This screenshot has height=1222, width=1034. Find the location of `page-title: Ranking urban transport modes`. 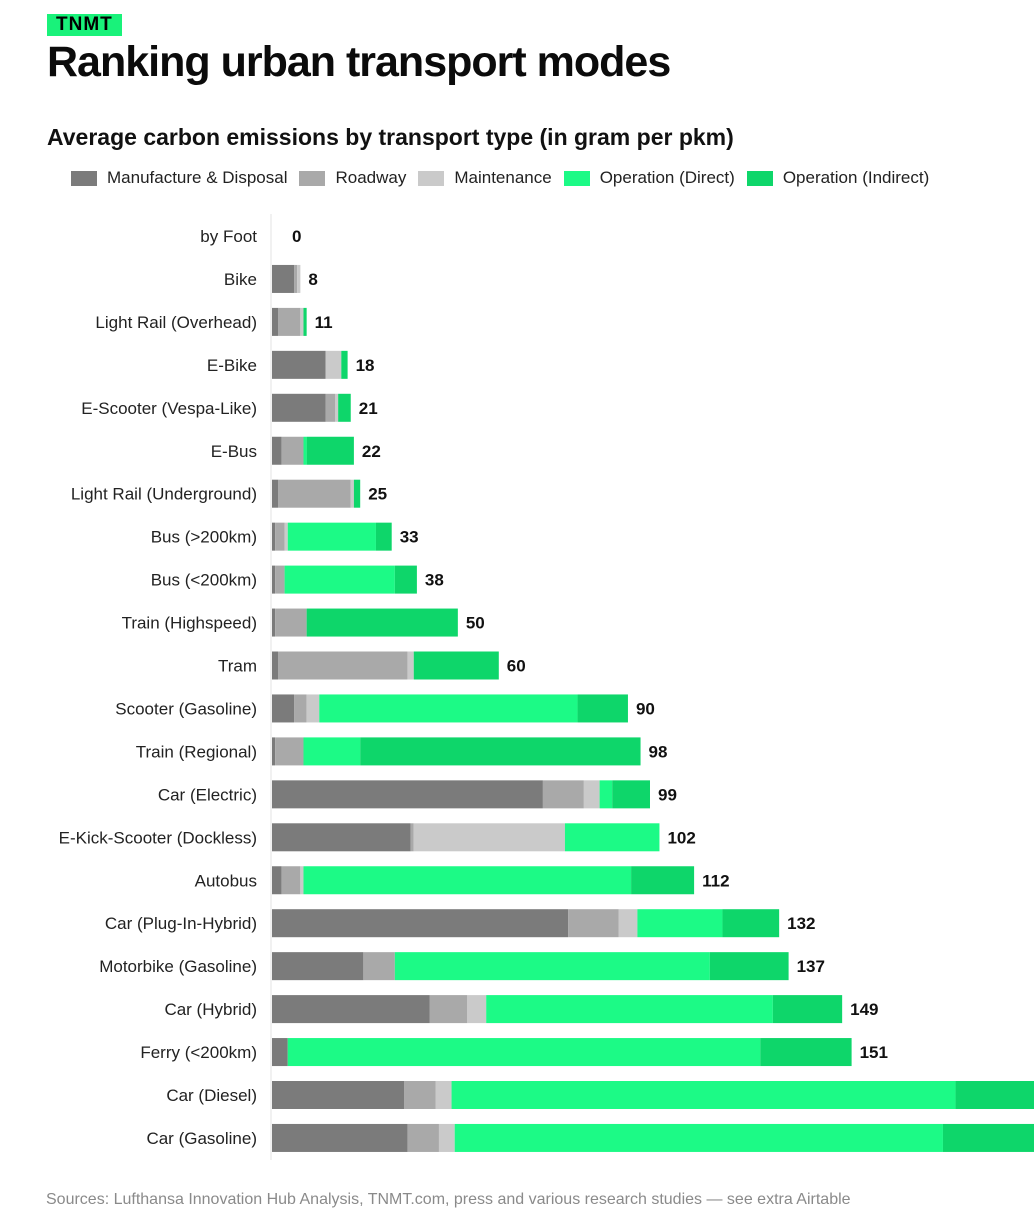

page-title: Ranking urban transport modes is located at coordinates (359, 62).